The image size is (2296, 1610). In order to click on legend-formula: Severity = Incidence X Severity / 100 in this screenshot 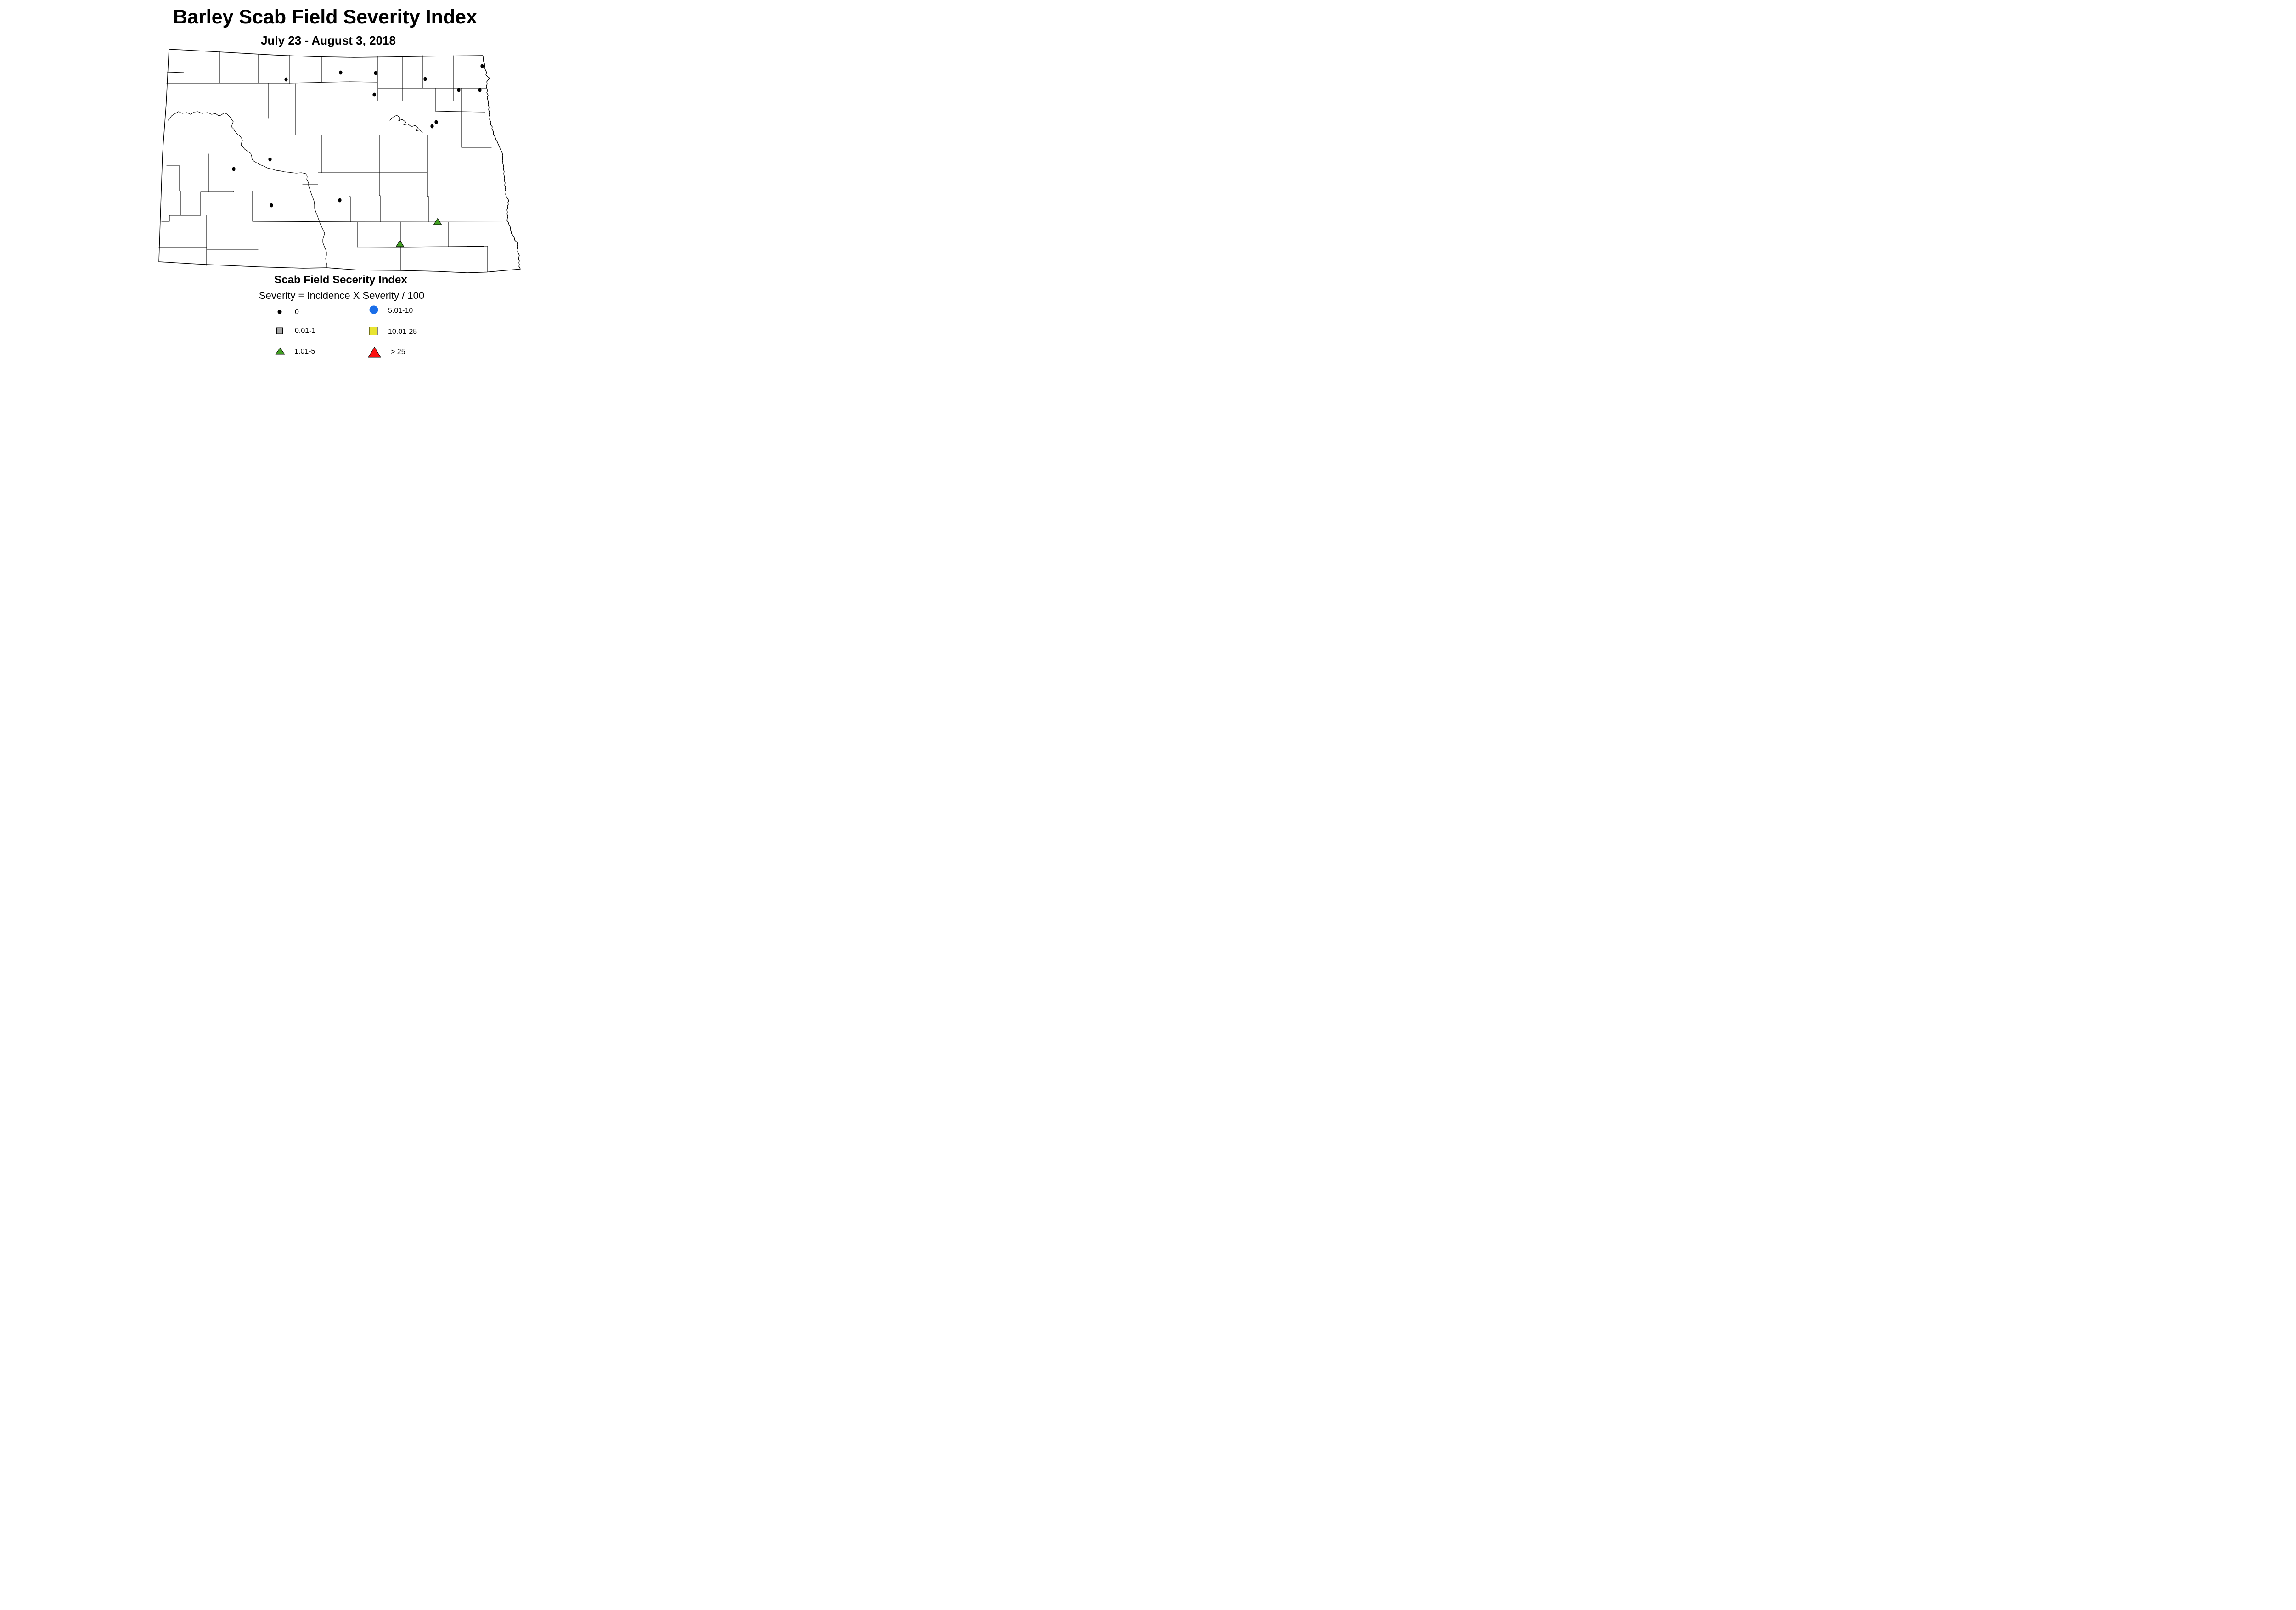, I will do `click(342, 295)`.